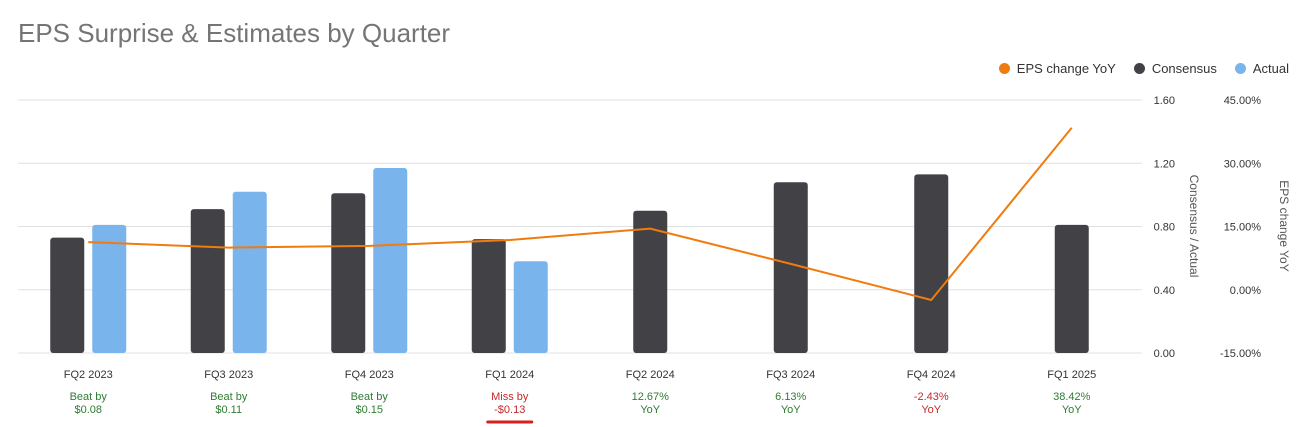 This screenshot has width=1299, height=427. Describe the element at coordinates (1071, 375) in the screenshot. I see `x-tick-label: FQ1 2025` at that location.